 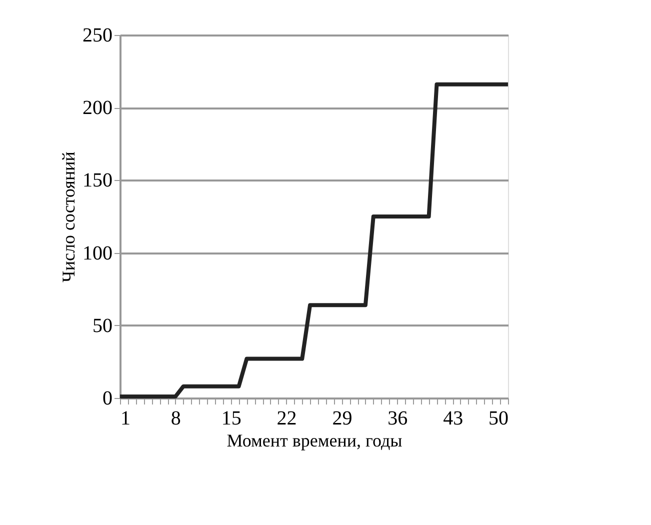 I want to click on y-tick-label: 100, so click(x=97, y=253).